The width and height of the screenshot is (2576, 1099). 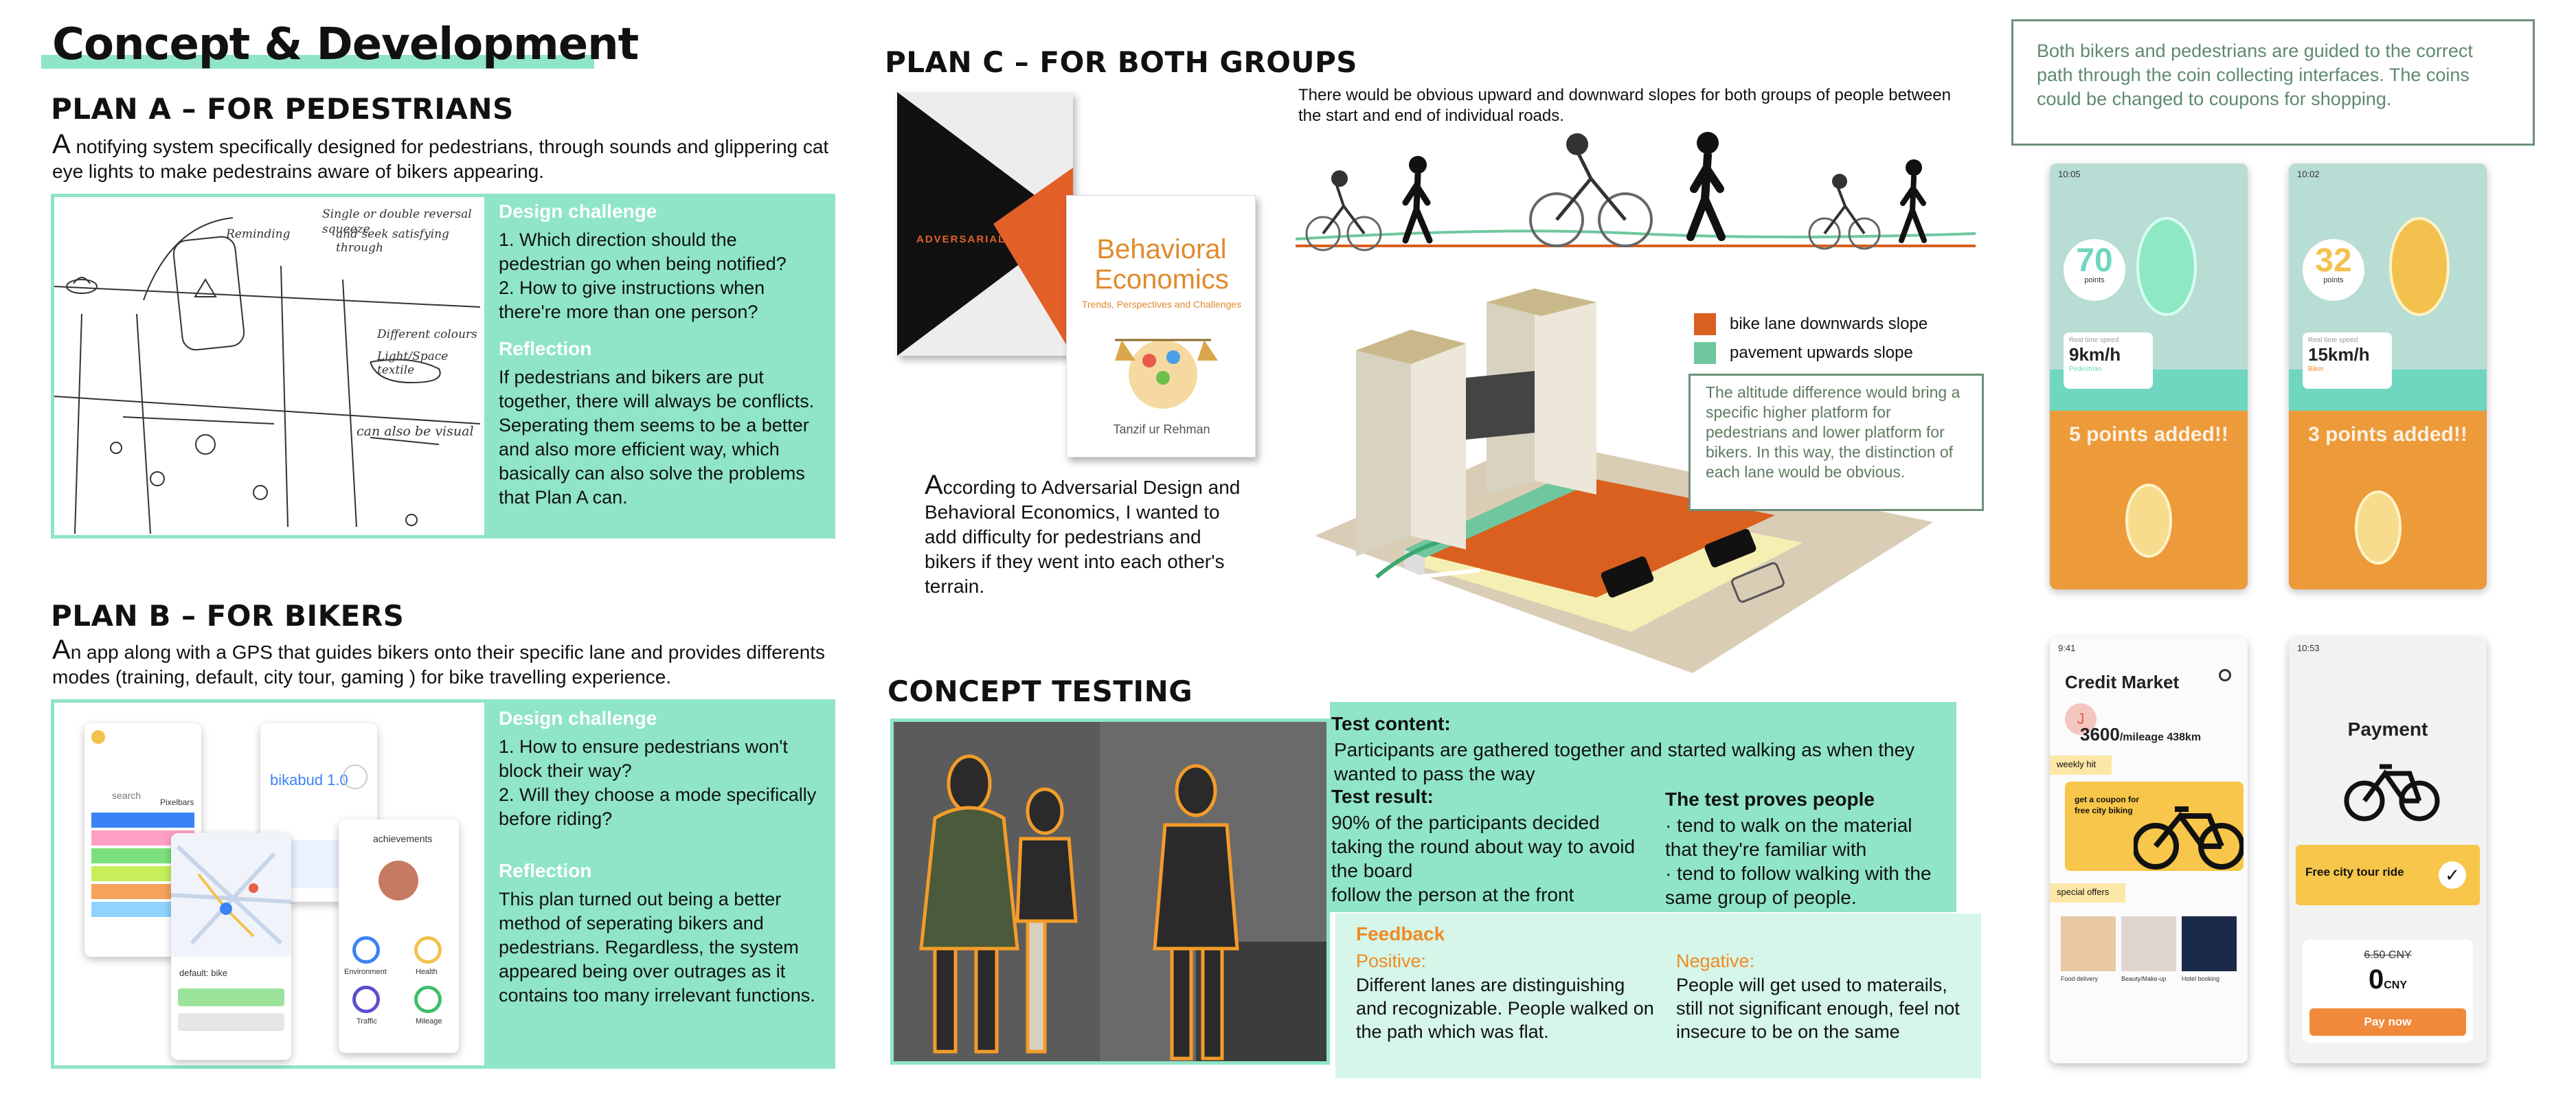 What do you see at coordinates (177, 802) in the screenshot?
I see `app-pixelbars: Pixelbars` at bounding box center [177, 802].